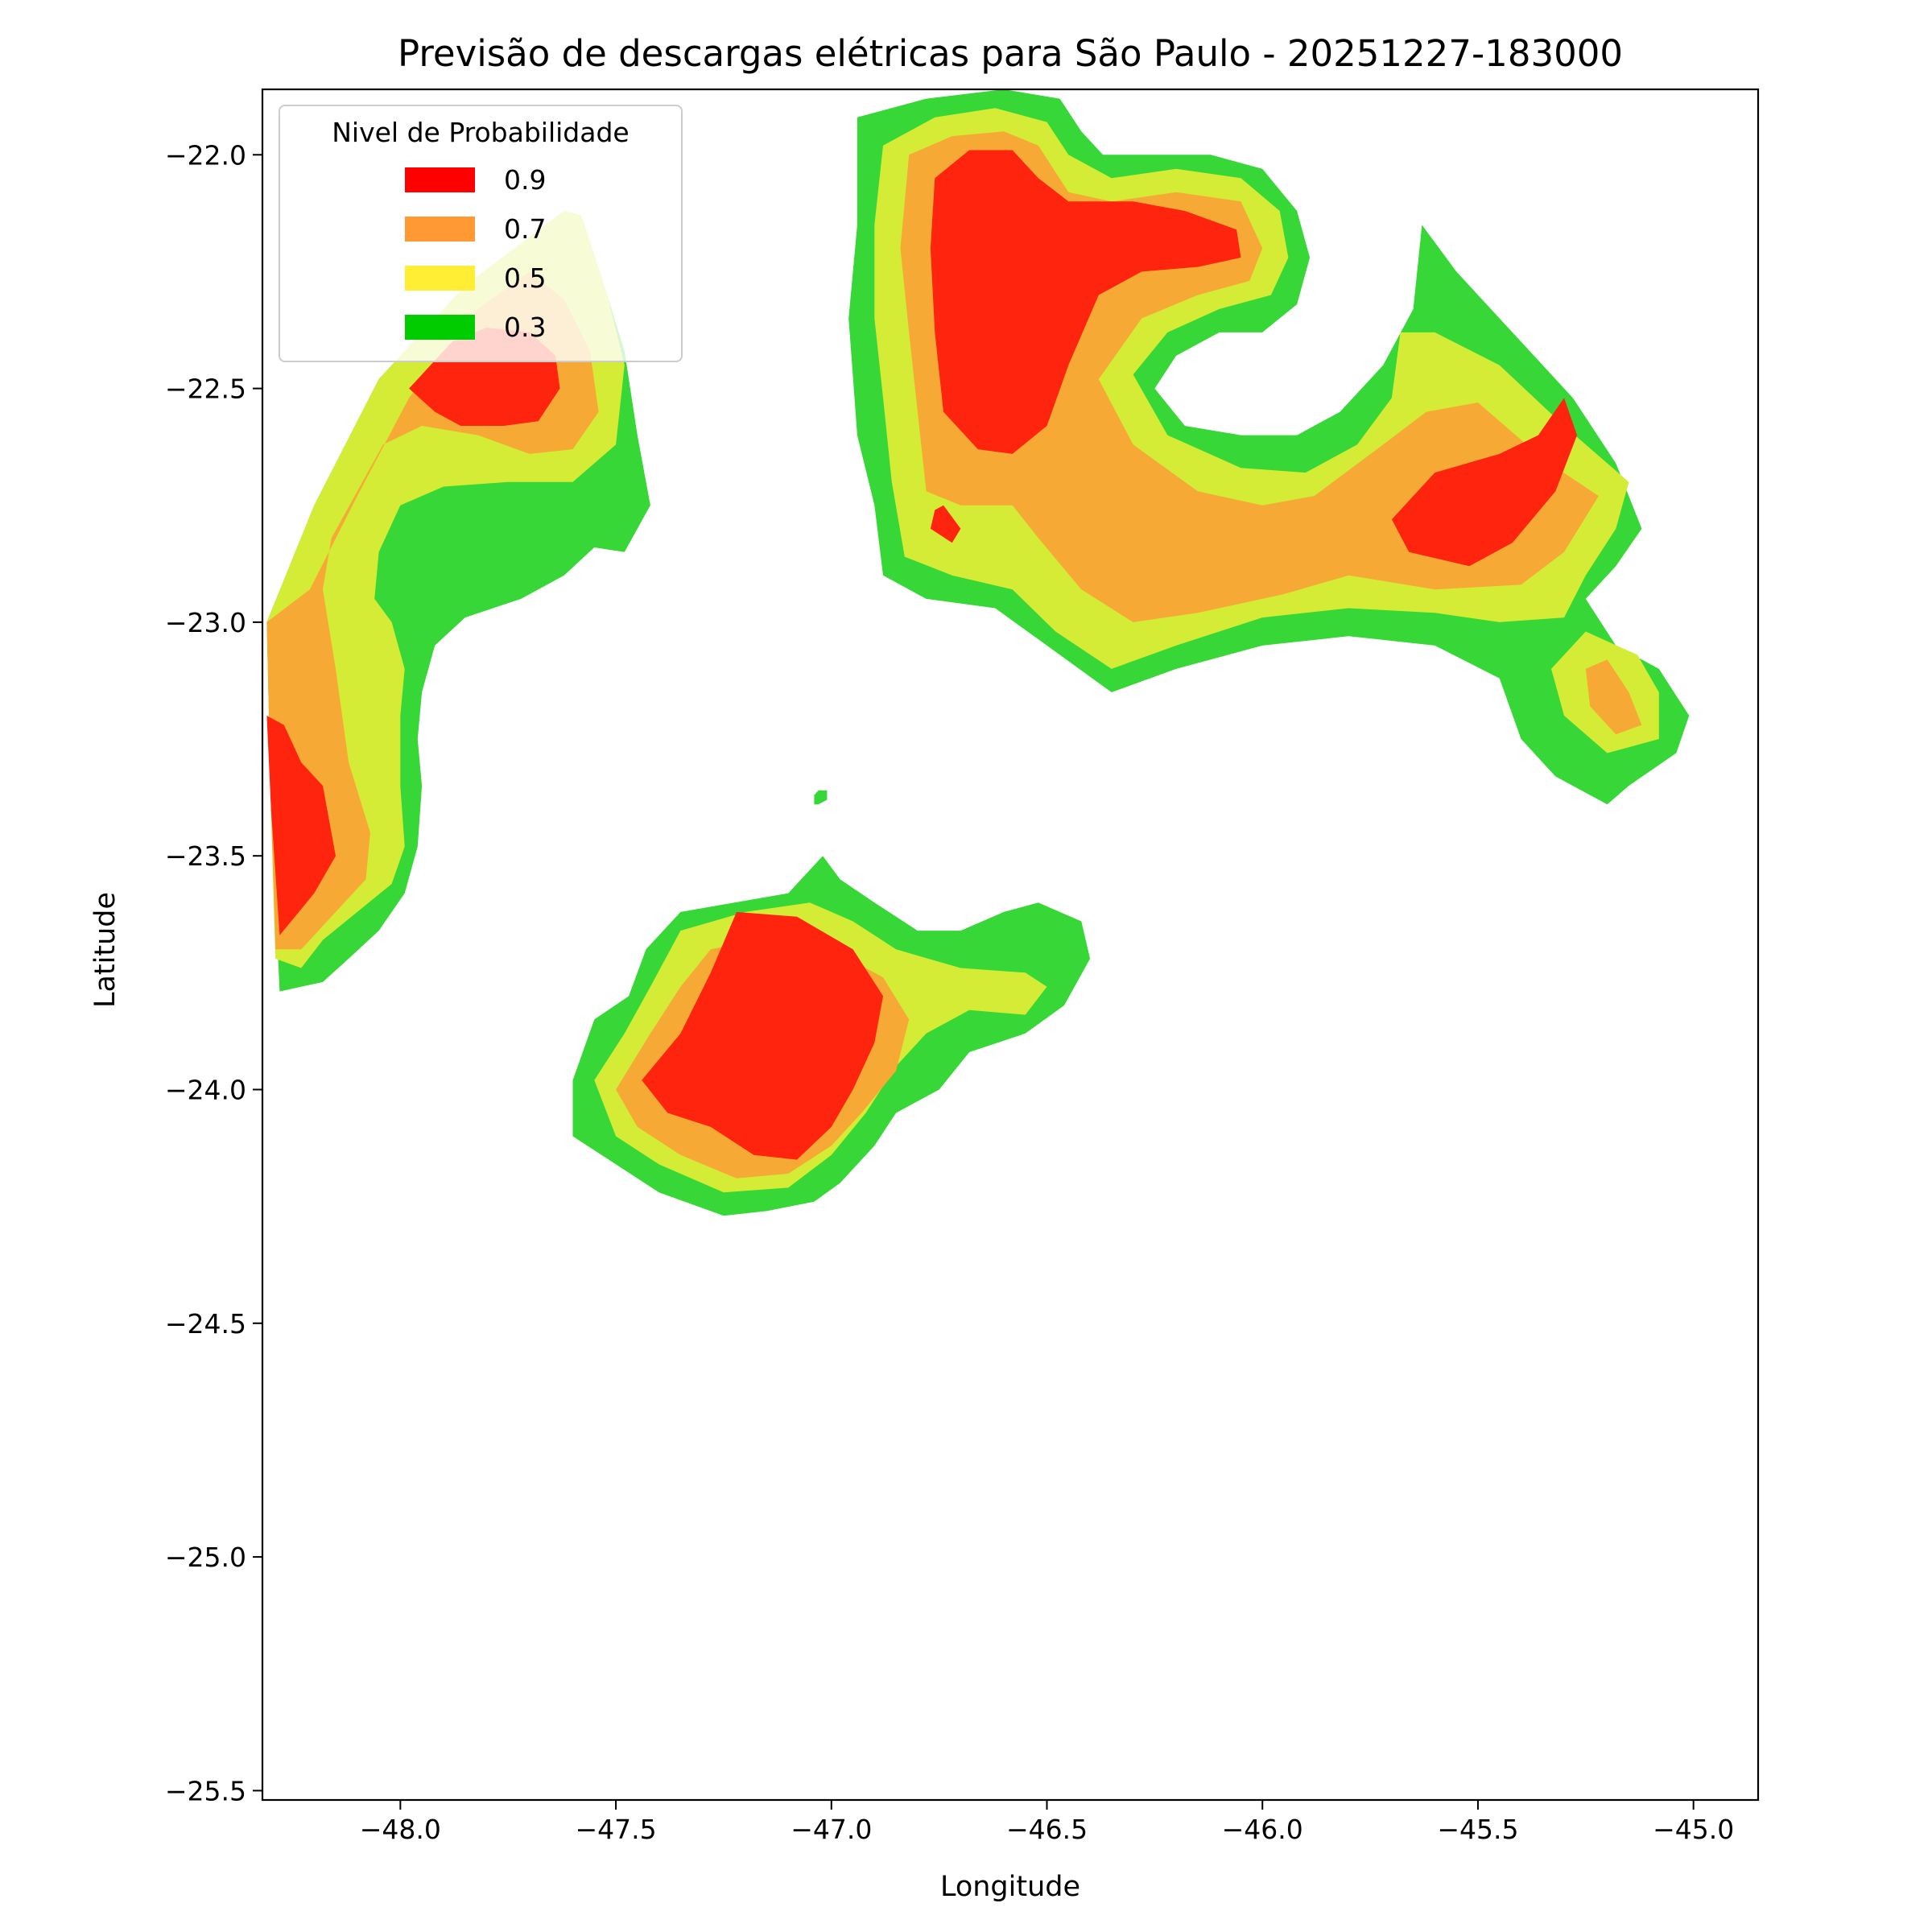  Describe the element at coordinates (205, 1089) in the screenshot. I see `y-tick-label: −24.0` at that location.